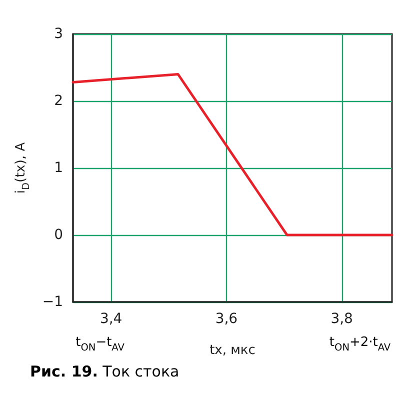 The width and height of the screenshot is (408, 405). I want to click on y-tick-label: 2, so click(58, 101).